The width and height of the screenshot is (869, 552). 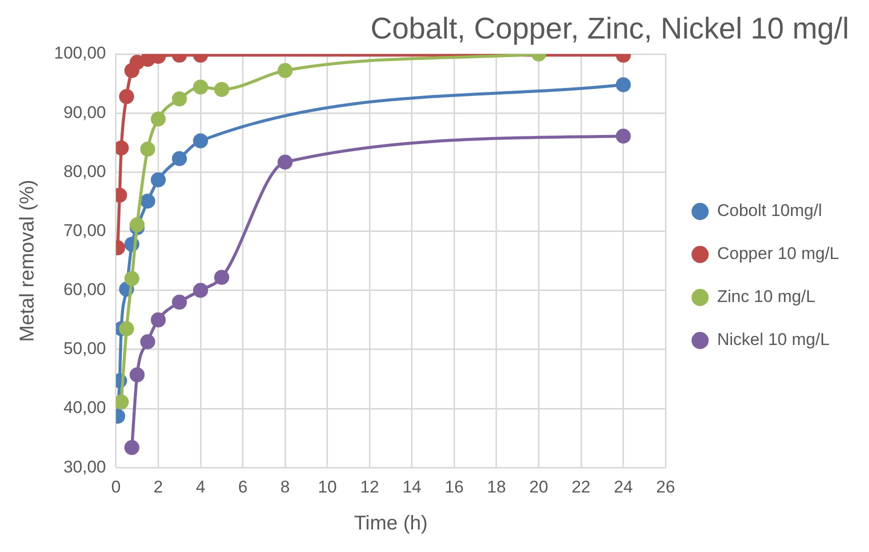 I want to click on x-tick-label: 10, so click(x=327, y=486).